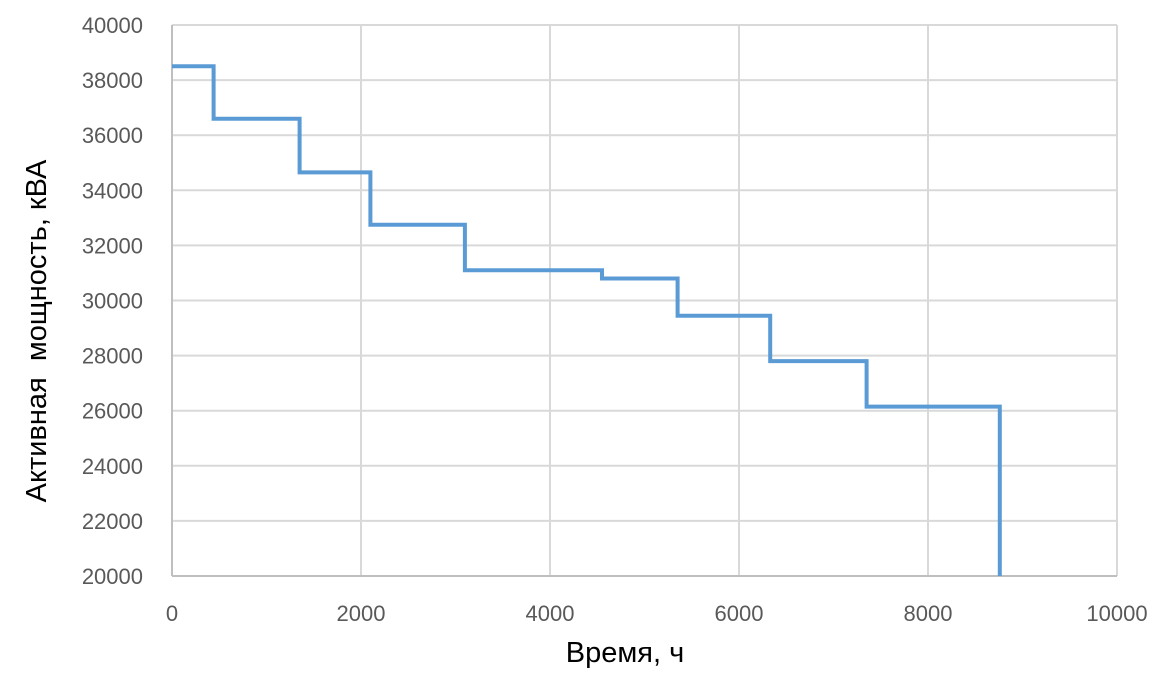  What do you see at coordinates (37, 330) in the screenshot?
I see `y-axis-title: Активная мощность, кВА` at bounding box center [37, 330].